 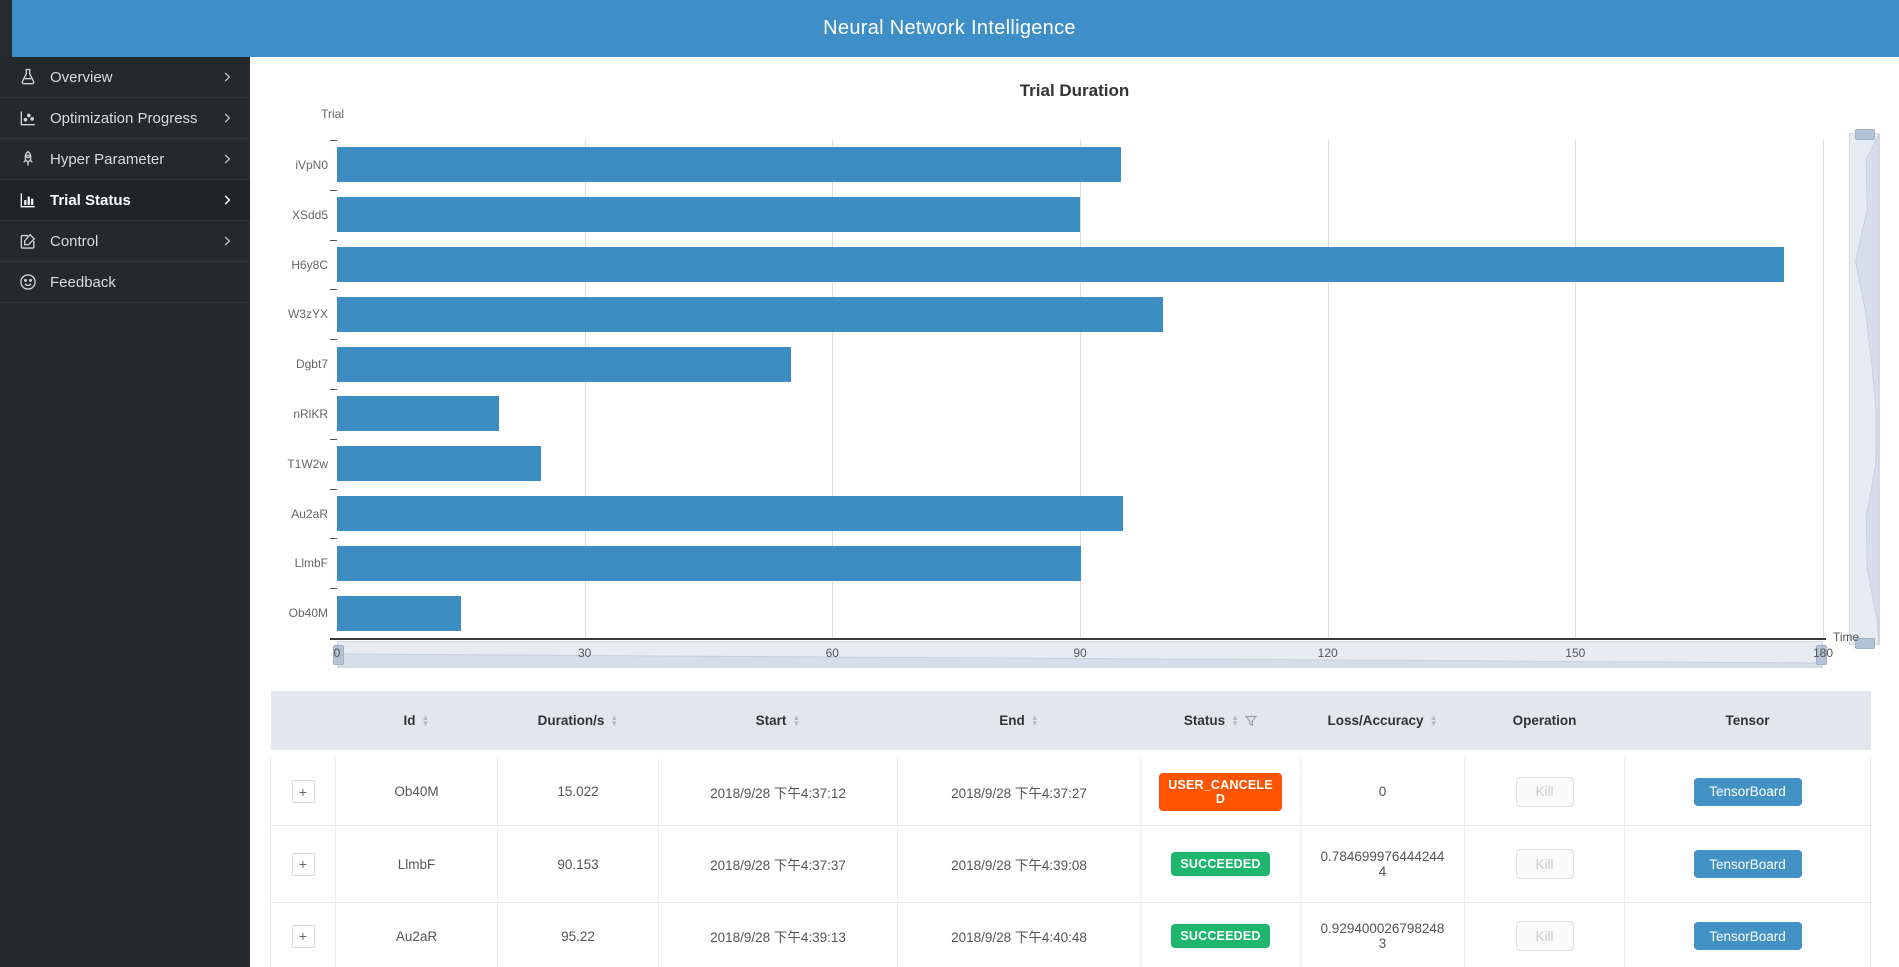 What do you see at coordinates (107, 159) in the screenshot?
I see `sidebar-item-label: Hyper Parameter` at bounding box center [107, 159].